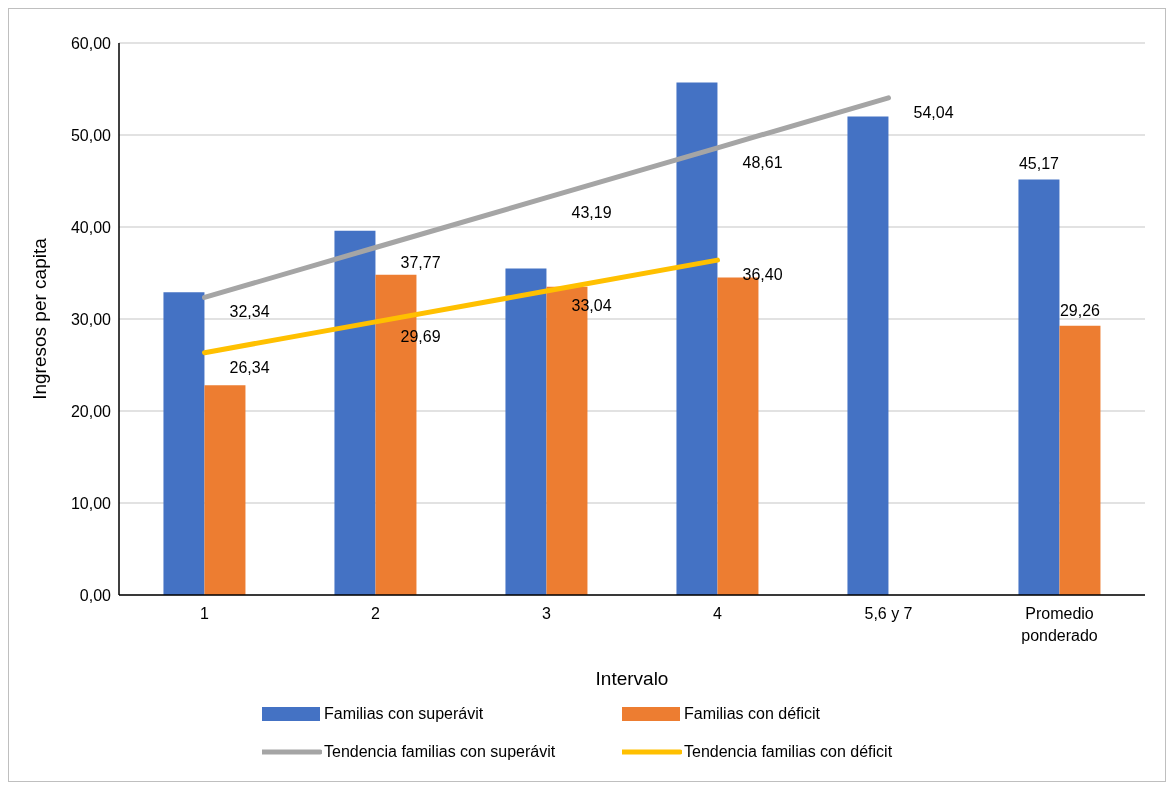  I want to click on data-label: 43,19, so click(591, 212).